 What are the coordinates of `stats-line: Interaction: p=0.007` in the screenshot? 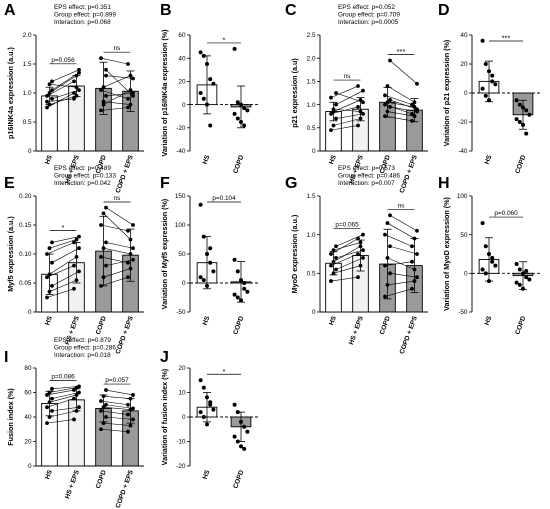 It's located at (366, 183).